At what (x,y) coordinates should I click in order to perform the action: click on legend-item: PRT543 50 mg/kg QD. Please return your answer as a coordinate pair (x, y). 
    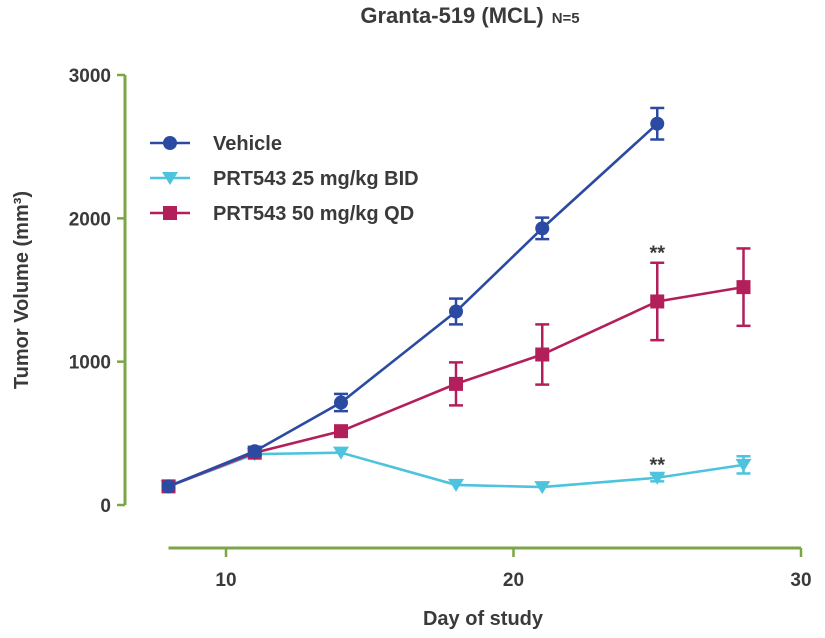
    Looking at the image, I should click on (282, 214).